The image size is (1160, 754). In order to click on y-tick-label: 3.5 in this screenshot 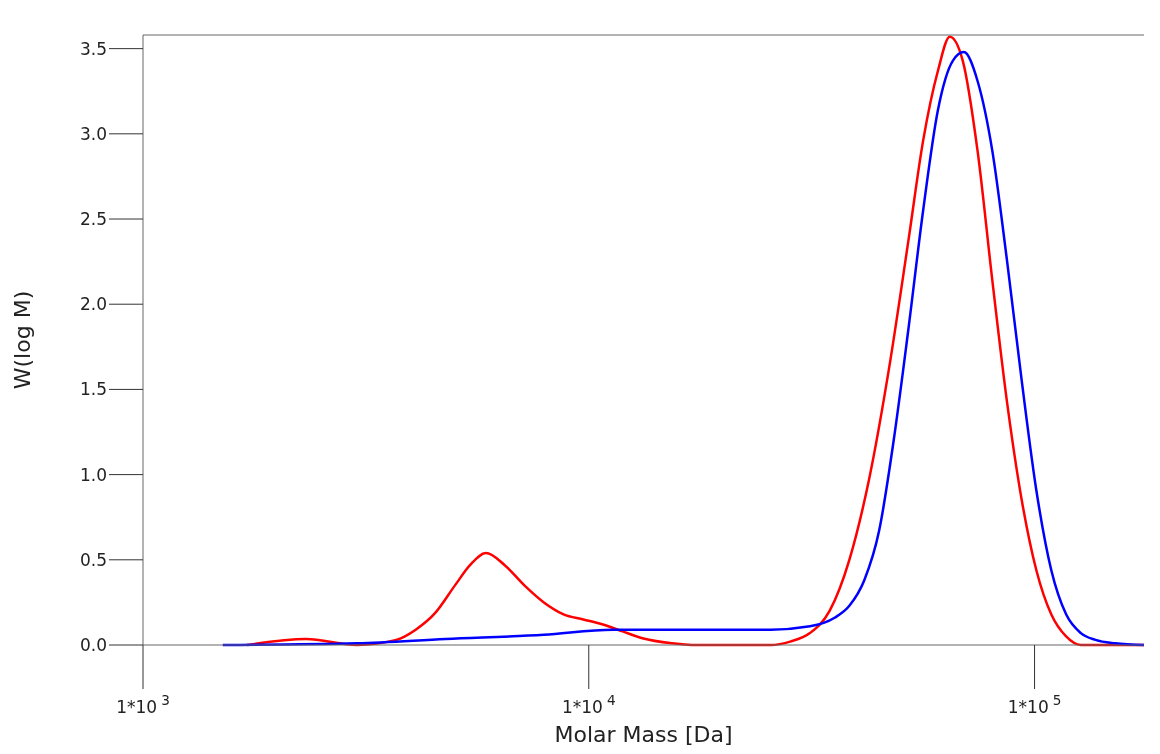, I will do `click(93, 48)`.